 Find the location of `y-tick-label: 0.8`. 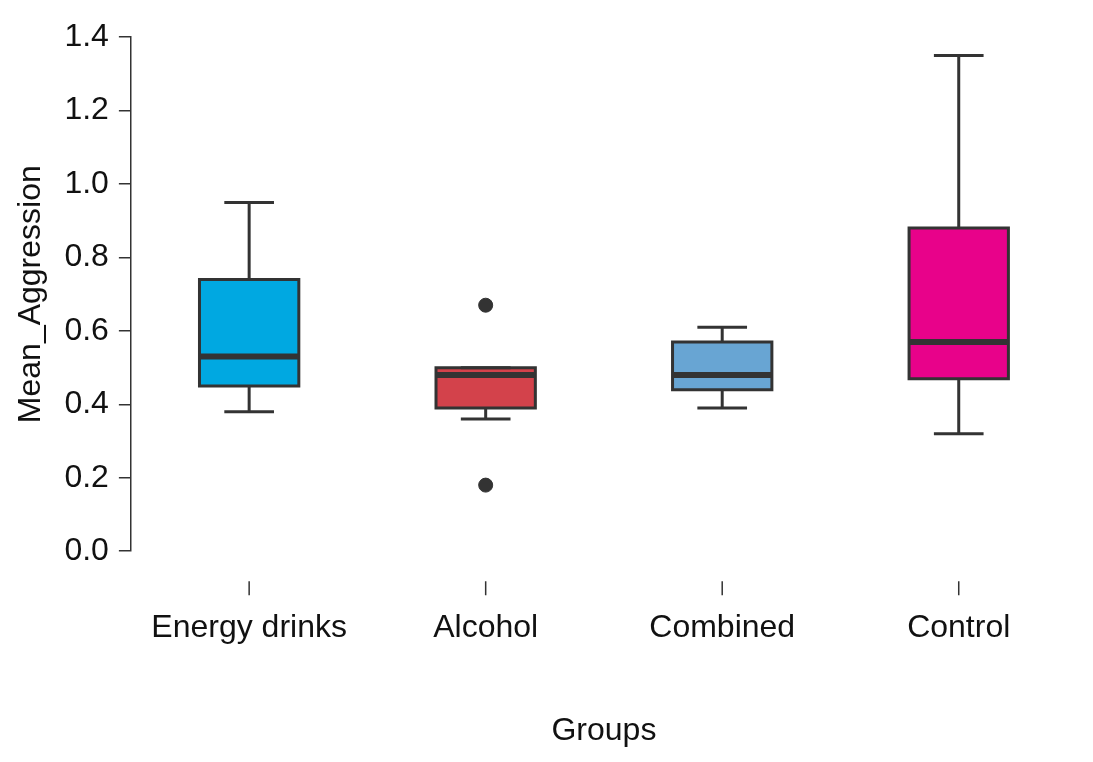

y-tick-label: 0.8 is located at coordinates (86, 255).